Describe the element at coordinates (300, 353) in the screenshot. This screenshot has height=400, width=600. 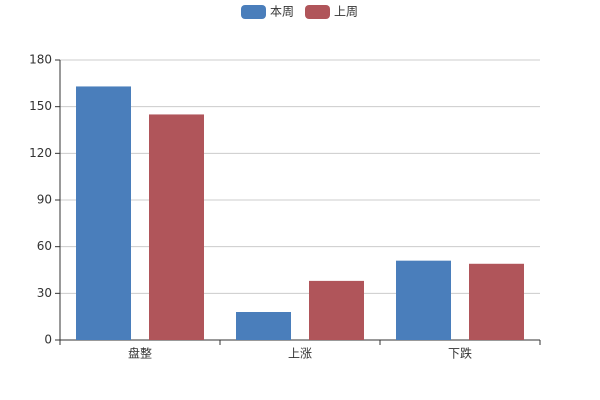
I see `x-tick-label: 上涨` at that location.